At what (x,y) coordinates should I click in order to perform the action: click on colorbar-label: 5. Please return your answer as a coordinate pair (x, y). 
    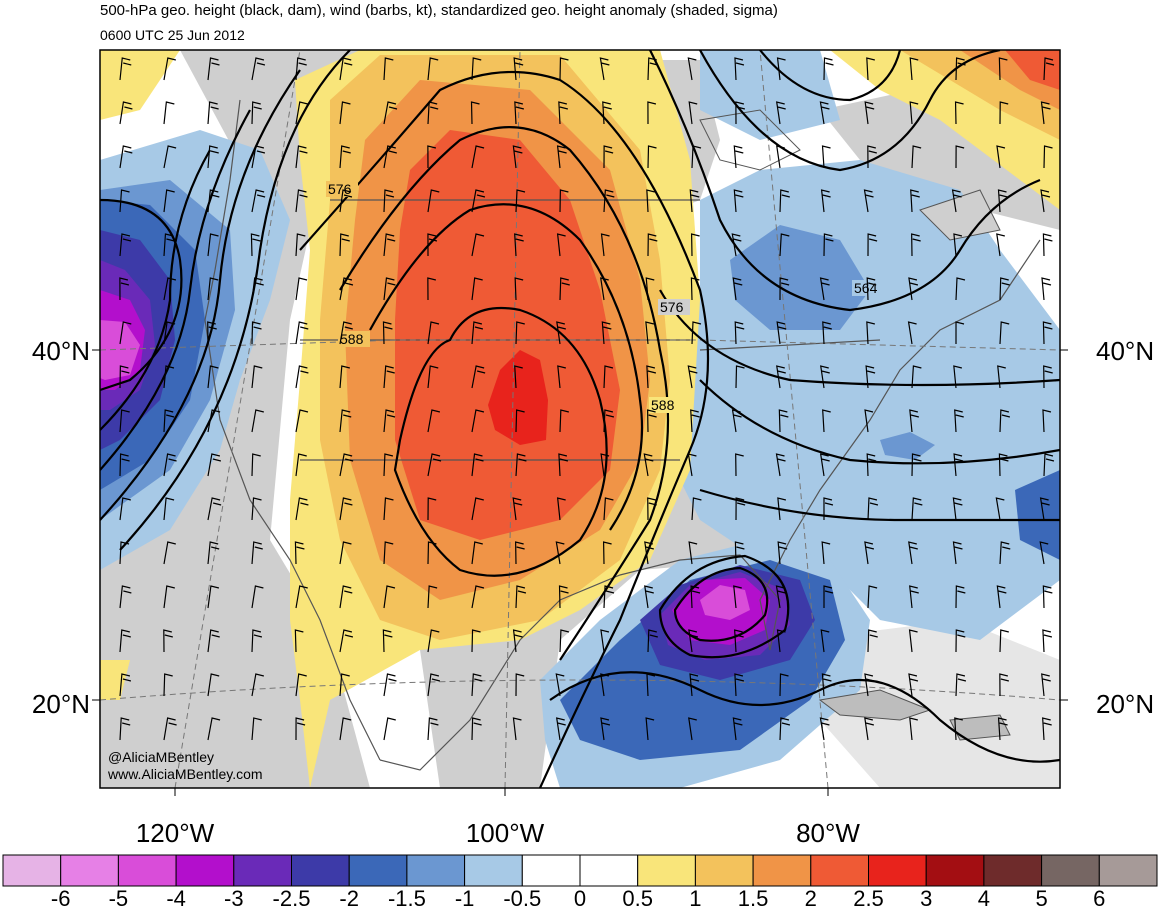
    Looking at the image, I should click on (1041, 898).